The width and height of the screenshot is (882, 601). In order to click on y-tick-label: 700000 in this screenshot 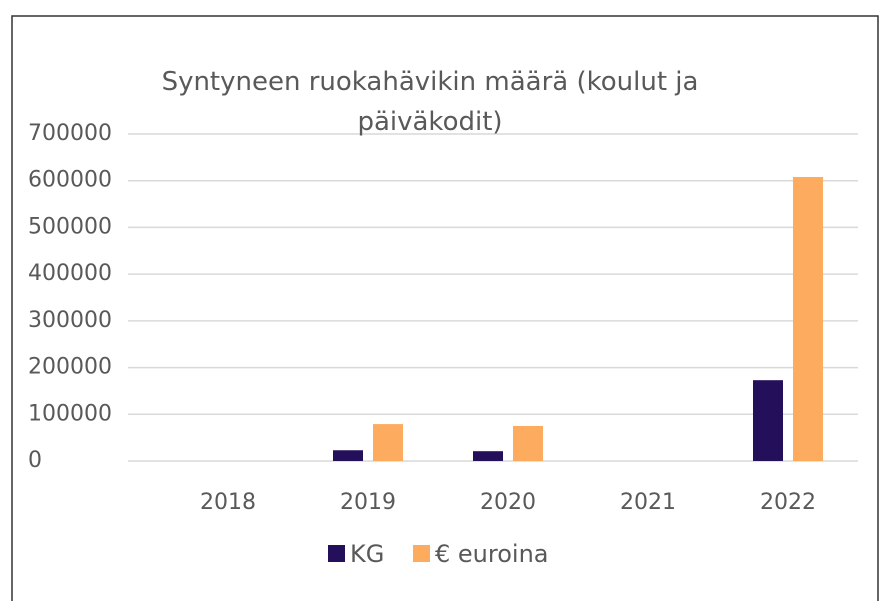, I will do `click(70, 133)`.